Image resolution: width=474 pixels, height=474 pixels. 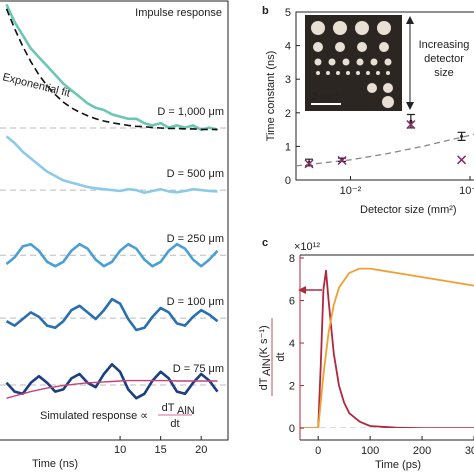 What do you see at coordinates (94, 416) in the screenshot?
I see `simulated-label: Simulated response ∝` at bounding box center [94, 416].